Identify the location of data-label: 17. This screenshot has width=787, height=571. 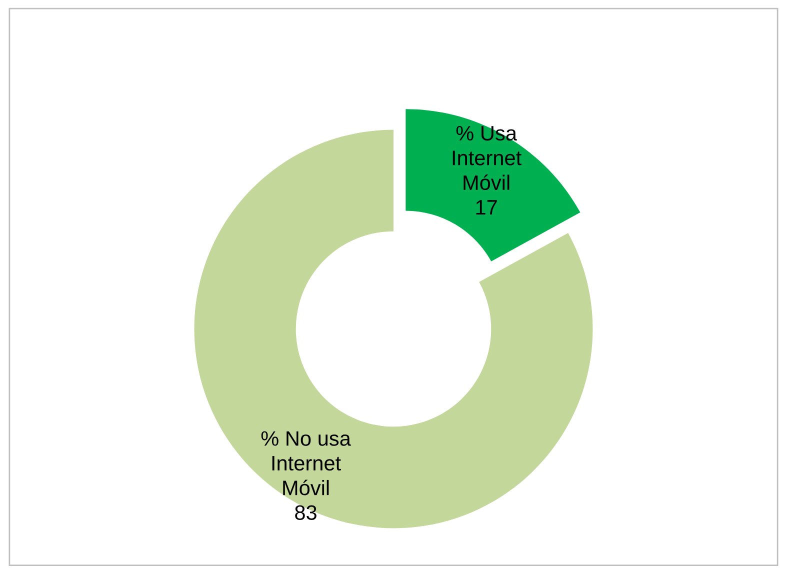
(486, 207).